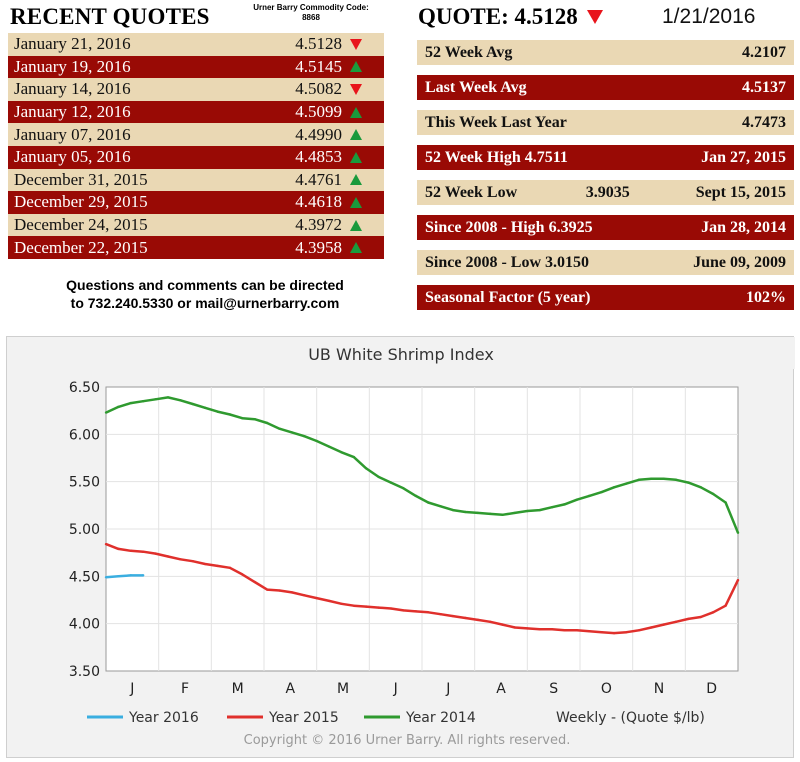 The height and width of the screenshot is (762, 800). I want to click on stat-label: Since 2008 - High 6.3925, so click(509, 227).